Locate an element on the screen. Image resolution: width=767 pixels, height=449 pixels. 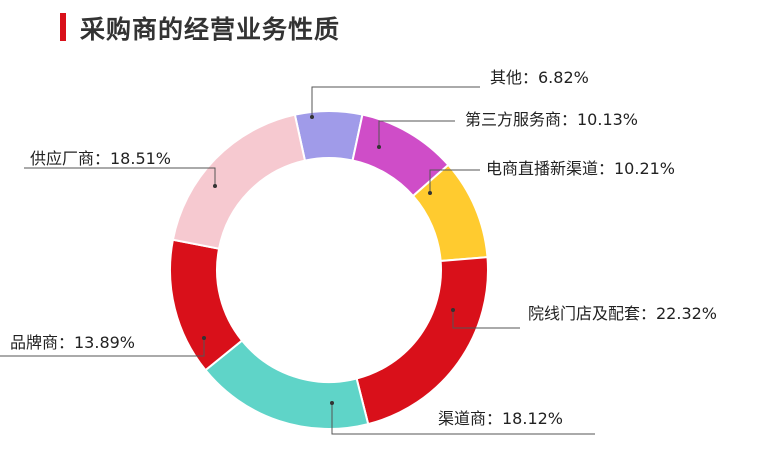
slice-other is located at coordinates (328, 136).